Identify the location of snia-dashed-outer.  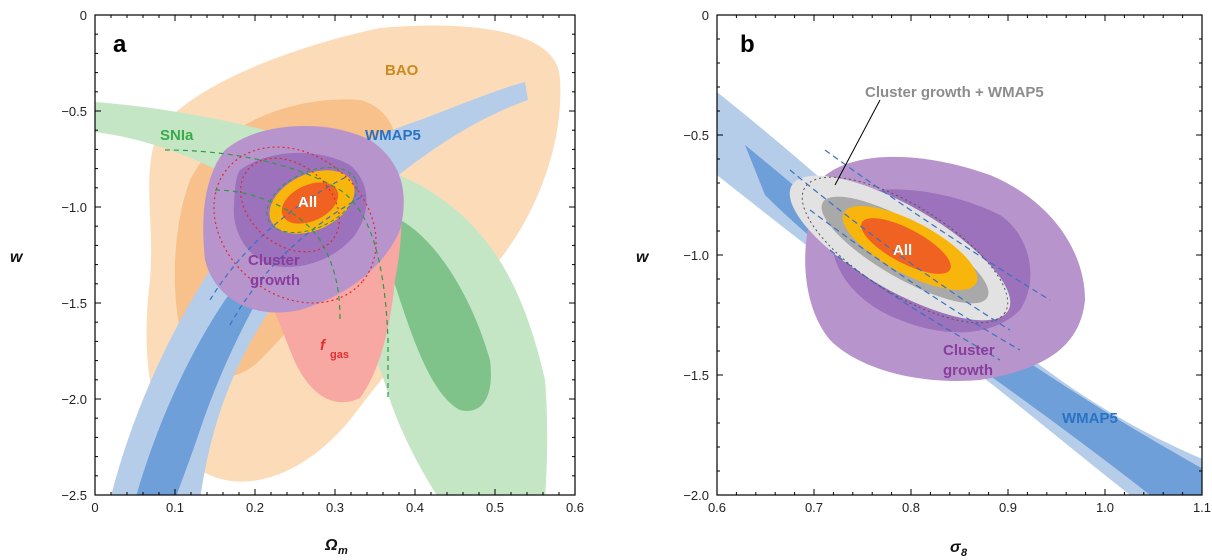
(276, 274).